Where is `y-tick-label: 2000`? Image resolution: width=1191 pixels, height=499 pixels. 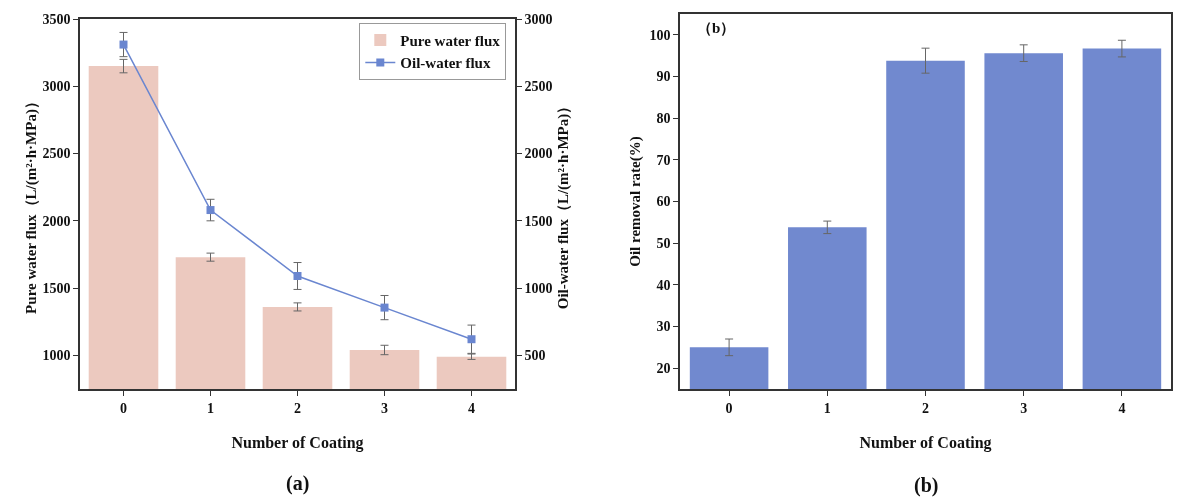
y-tick-label: 2000 is located at coordinates (56, 221).